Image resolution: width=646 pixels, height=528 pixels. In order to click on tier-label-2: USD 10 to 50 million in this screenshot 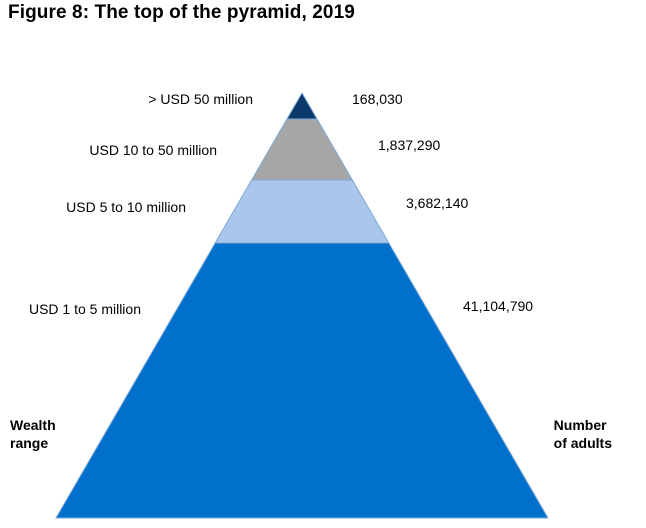, I will do `click(153, 150)`.